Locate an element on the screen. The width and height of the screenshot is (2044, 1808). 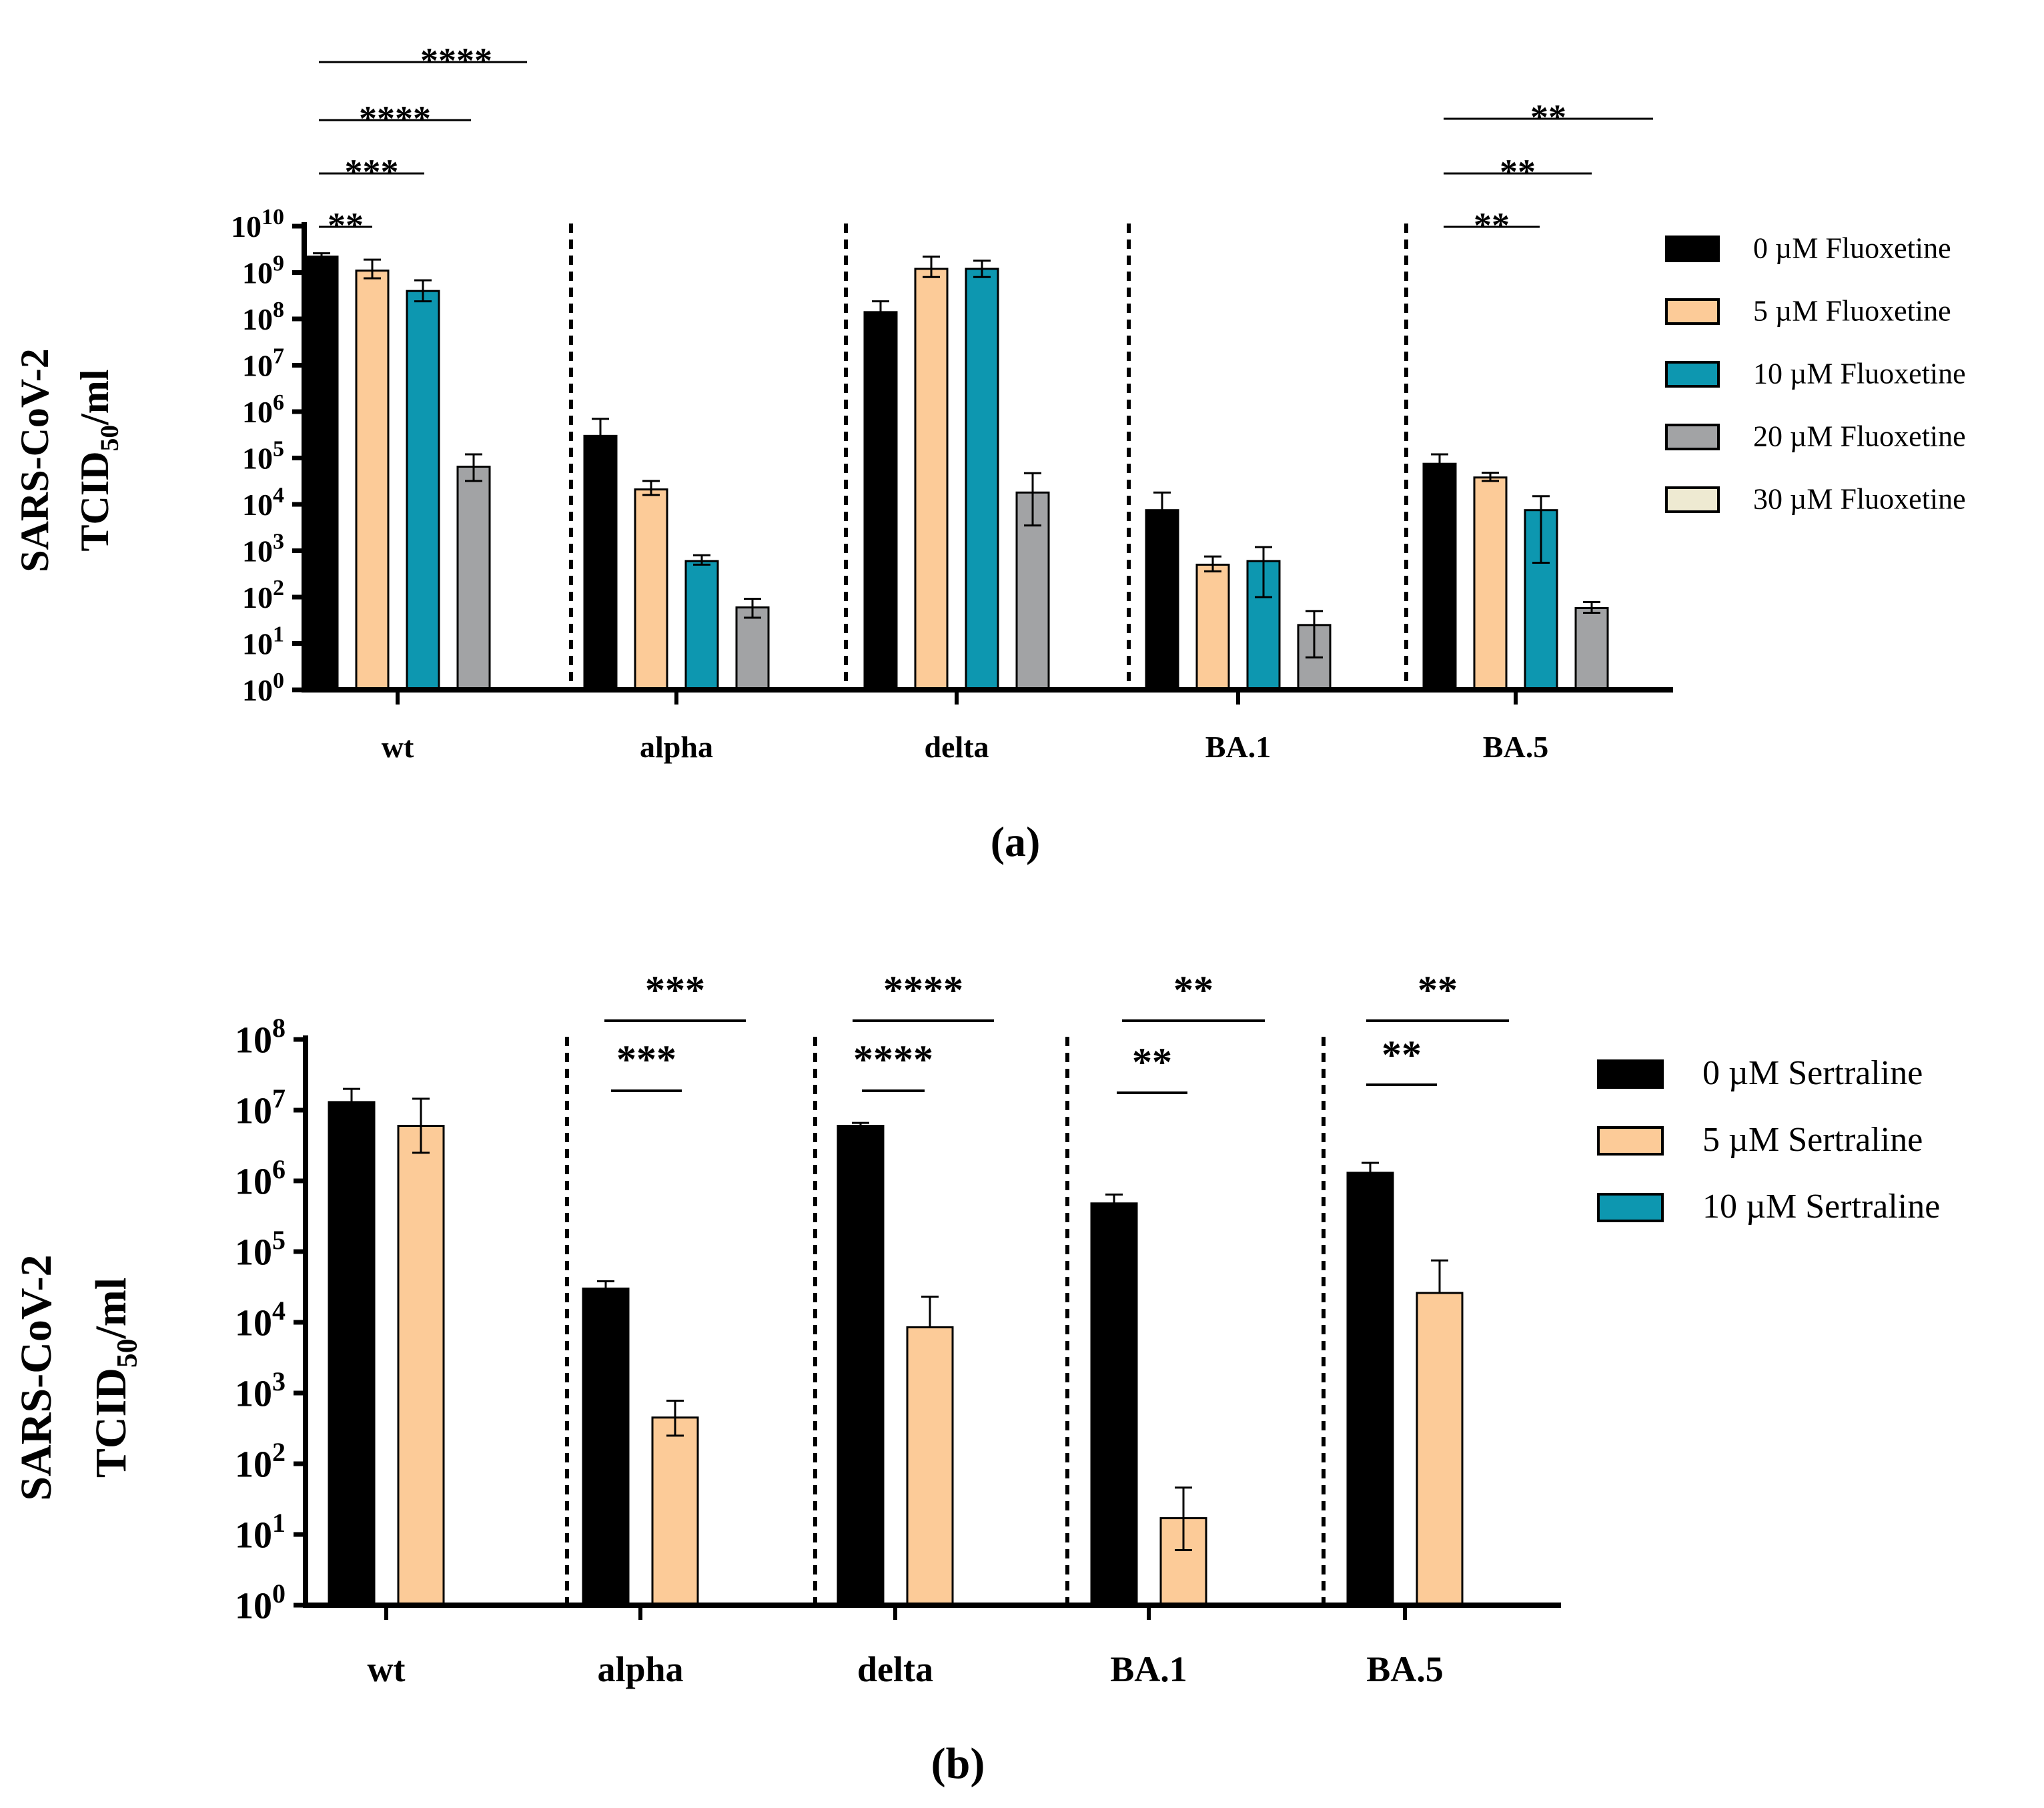
legend-label: 0 µM Sertraline is located at coordinates (1812, 1073).